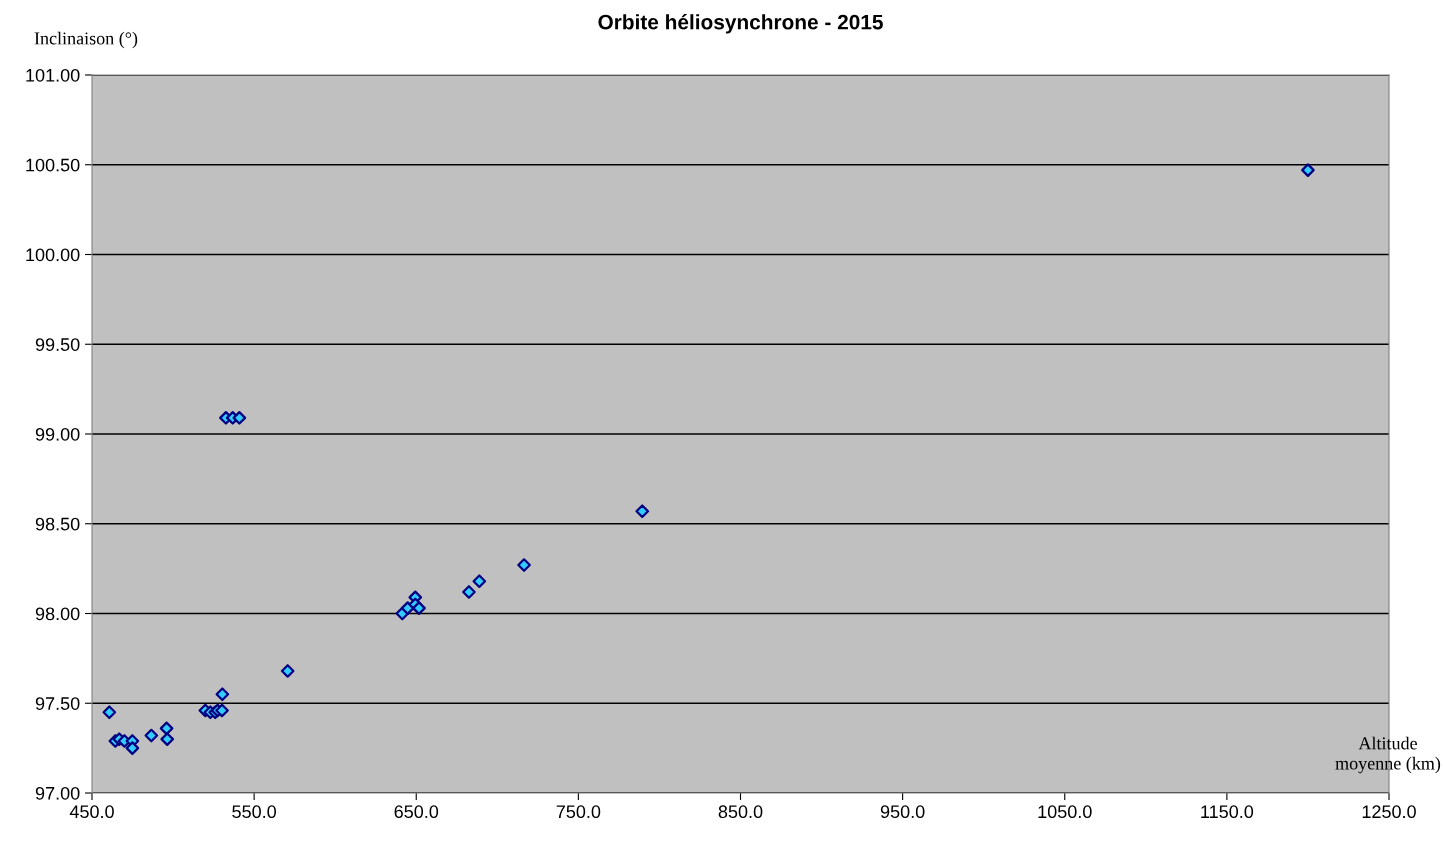 The height and width of the screenshot is (845, 1443). What do you see at coordinates (57, 793) in the screenshot?
I see `y-tick-label: 97.00` at bounding box center [57, 793].